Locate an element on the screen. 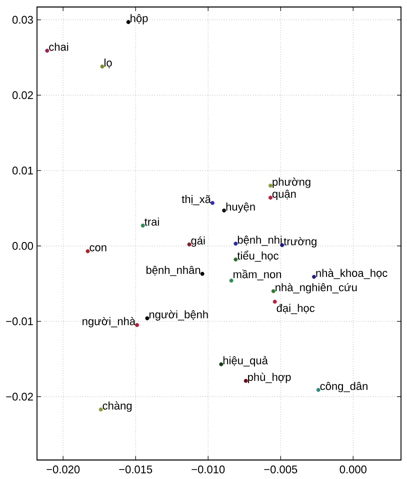 The height and width of the screenshot is (479, 407). annotation: quận is located at coordinates (284, 195).